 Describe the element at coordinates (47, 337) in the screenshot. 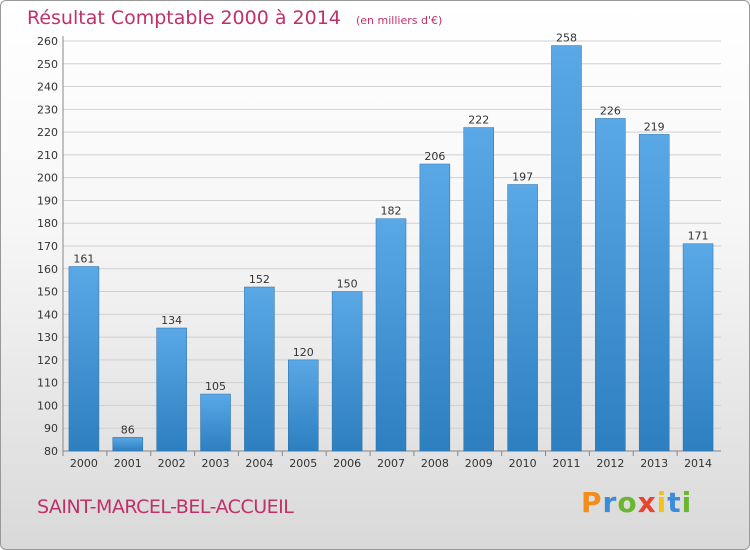

I see `y-tick-label: 130` at that location.